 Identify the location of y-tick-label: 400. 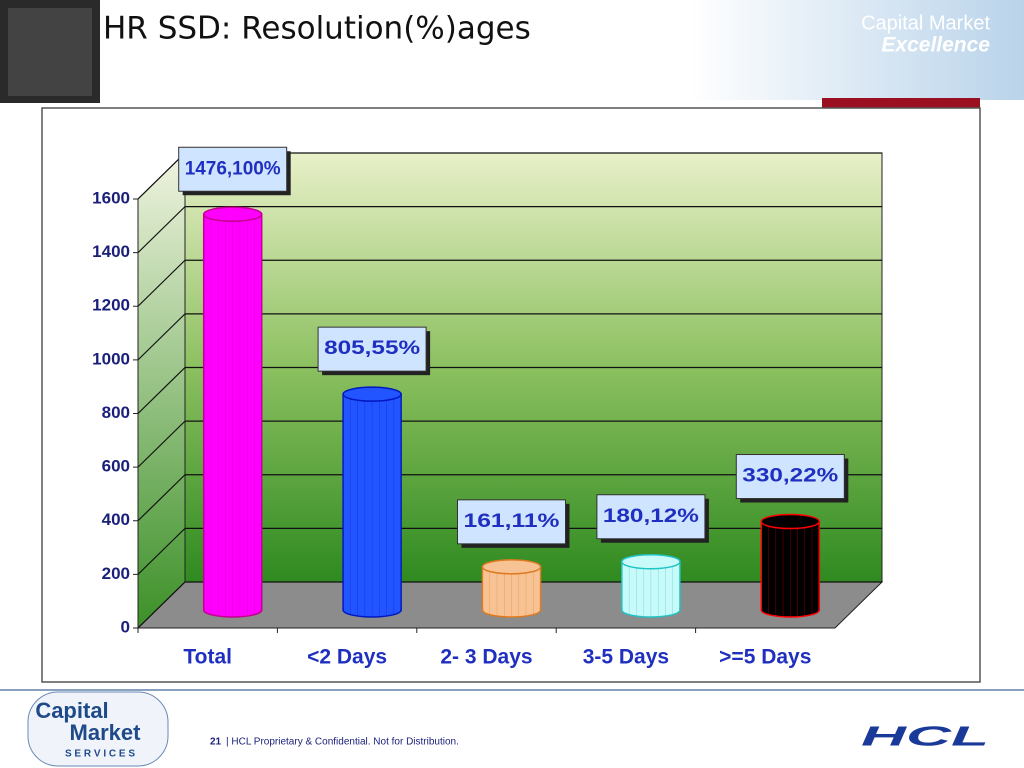
(116, 519).